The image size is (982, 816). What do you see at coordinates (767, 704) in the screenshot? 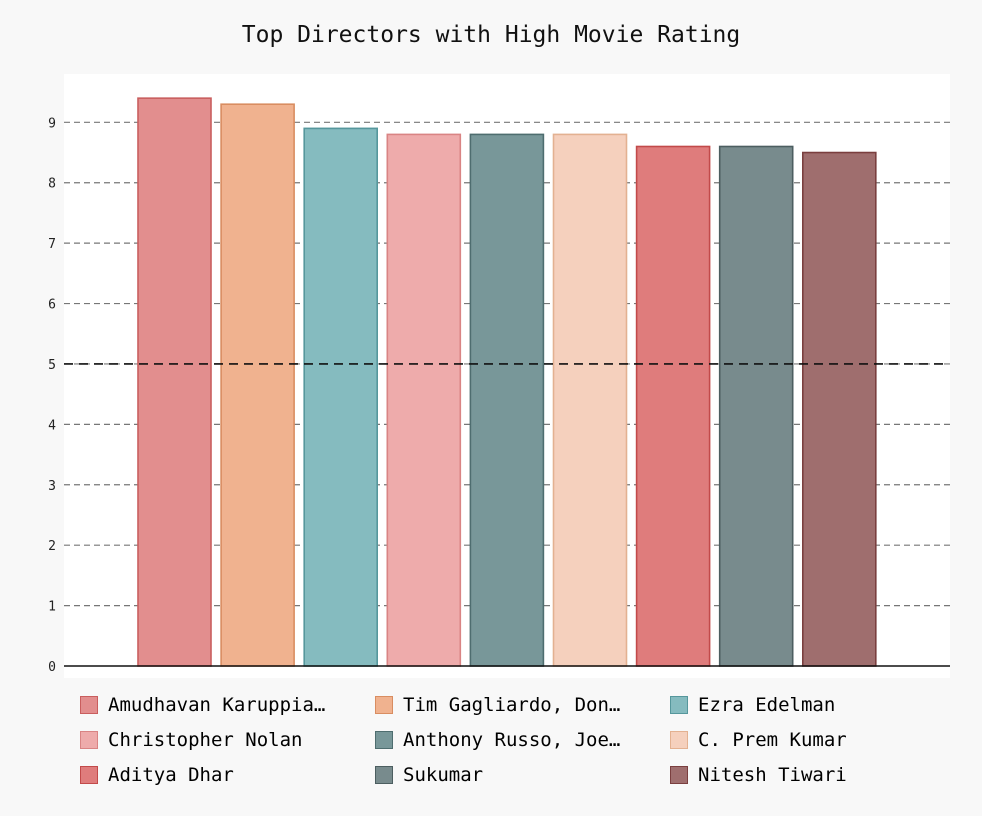
I see `legend-label: Ezra Edelman` at bounding box center [767, 704].